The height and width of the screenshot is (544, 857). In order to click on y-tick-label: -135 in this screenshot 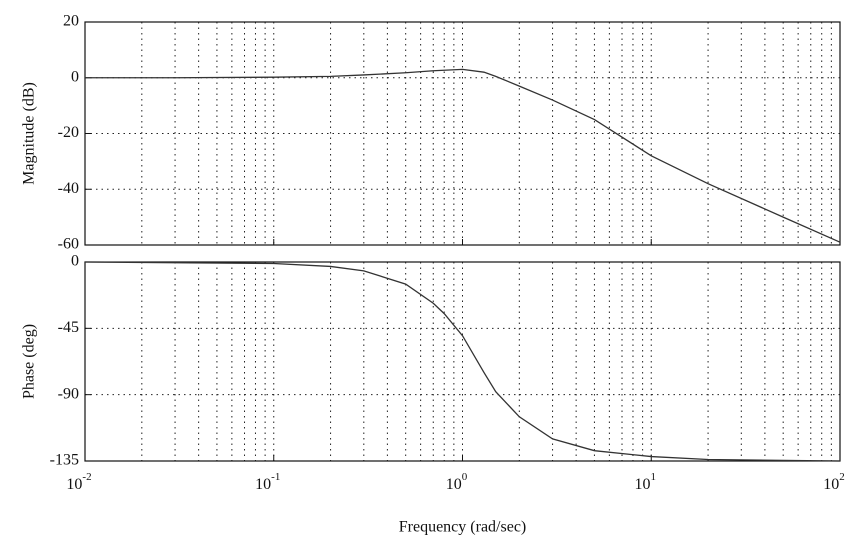, I will do `click(64, 460)`.